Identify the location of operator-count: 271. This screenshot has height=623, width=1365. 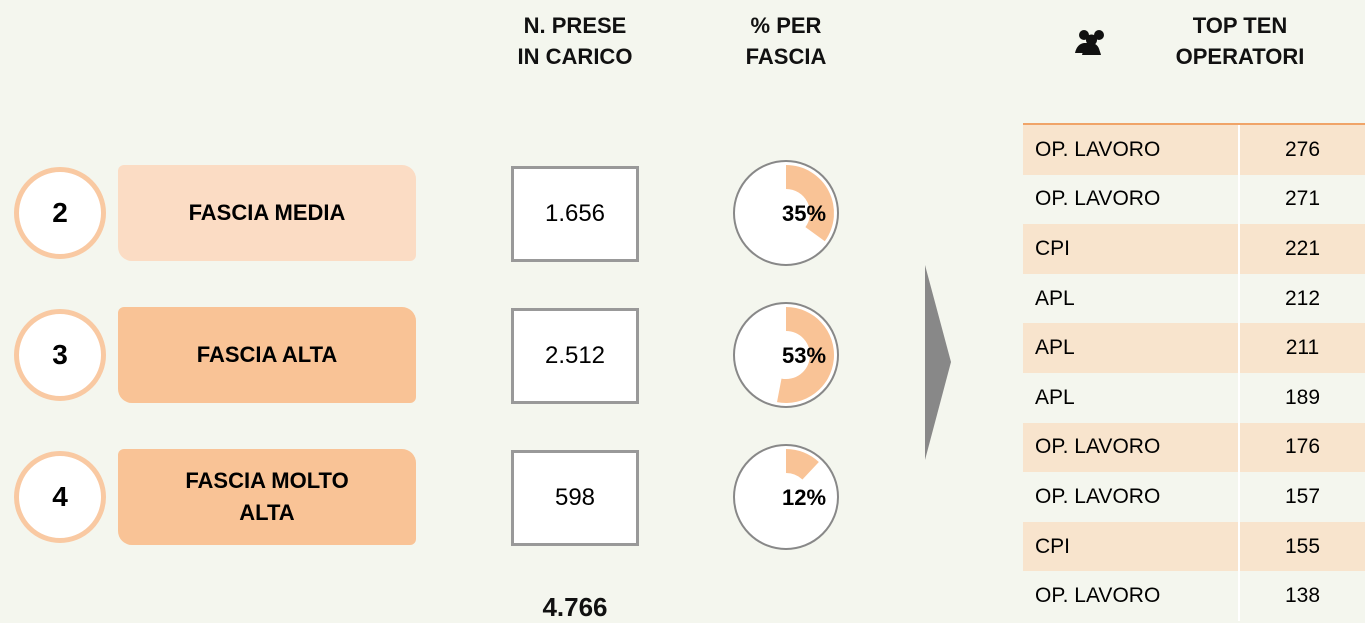
(1301, 199).